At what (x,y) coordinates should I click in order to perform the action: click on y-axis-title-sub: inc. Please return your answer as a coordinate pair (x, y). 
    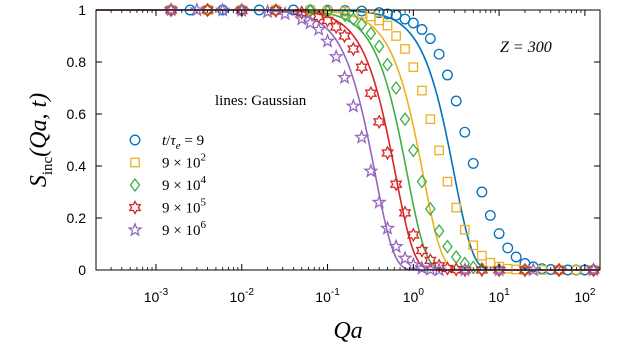
    Looking at the image, I should click on (48, 165).